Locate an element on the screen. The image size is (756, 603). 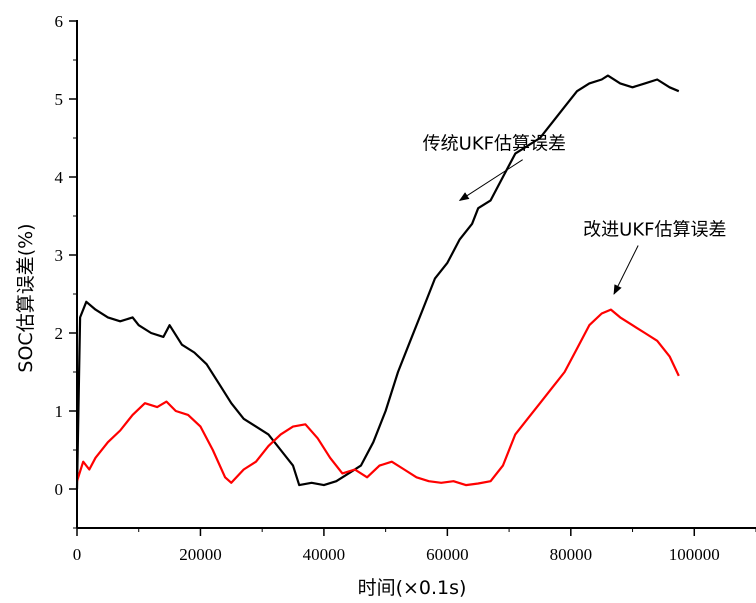
x-tick-label: 20000 is located at coordinates (200, 554).